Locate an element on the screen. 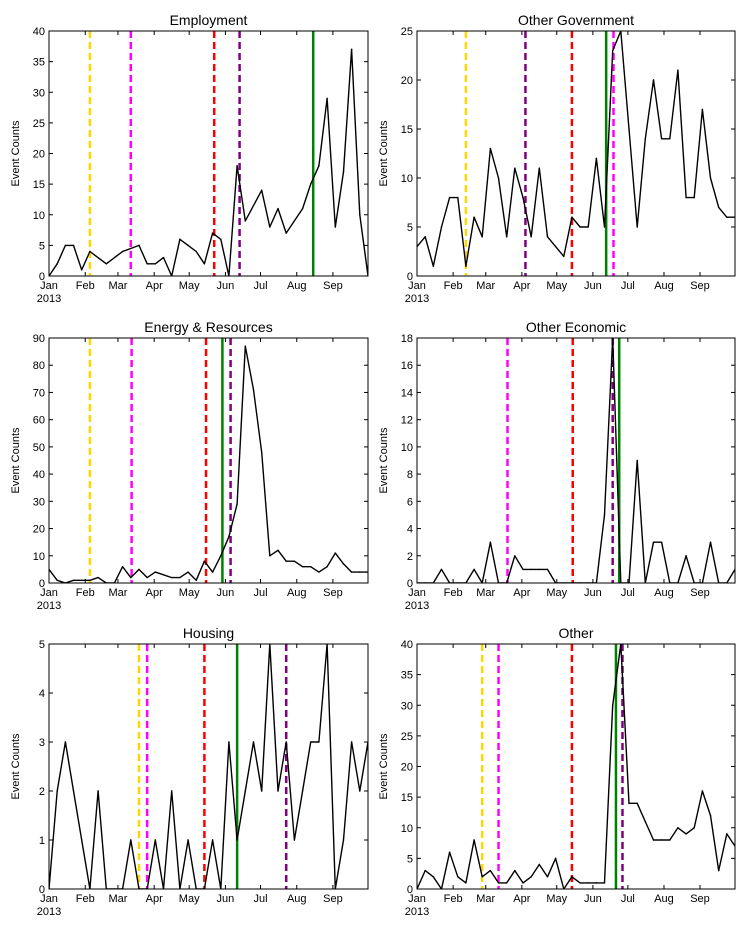 The image size is (747, 934). y-tick-label: 10 is located at coordinates (407, 179).